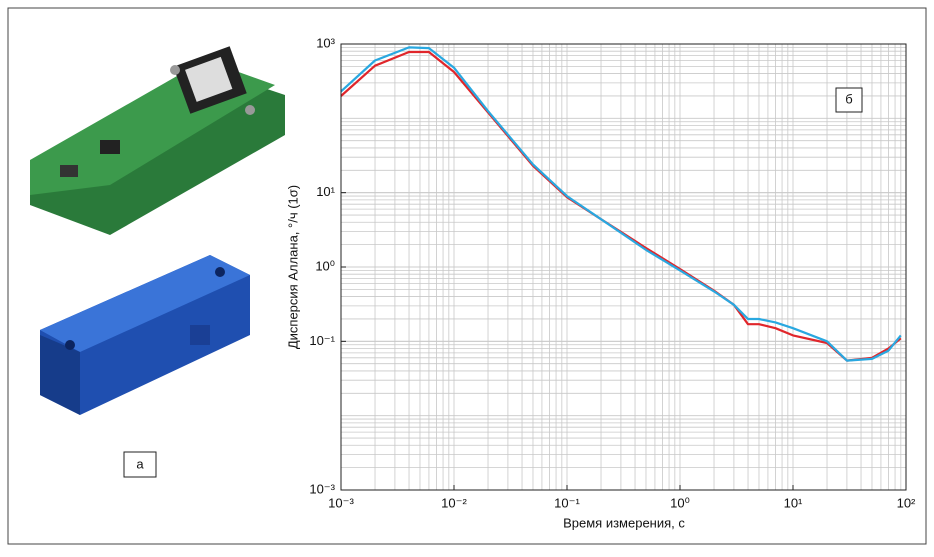  I want to click on panel-label: а, so click(140, 463).